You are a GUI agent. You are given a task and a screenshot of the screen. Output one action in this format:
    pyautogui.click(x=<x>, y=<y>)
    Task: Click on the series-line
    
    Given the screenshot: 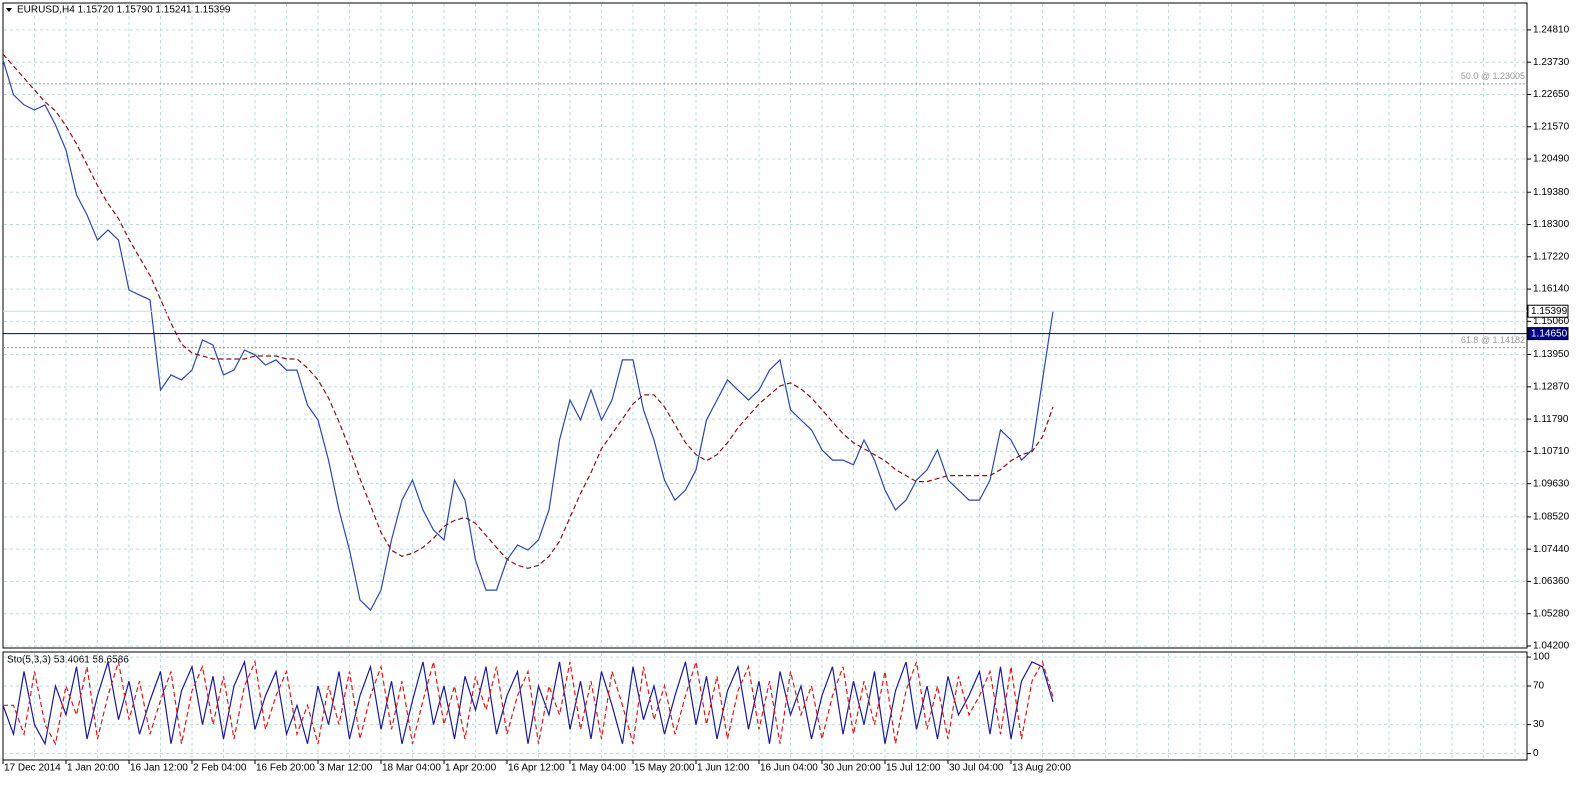 What is the action you would take?
    pyautogui.click(x=528, y=702)
    